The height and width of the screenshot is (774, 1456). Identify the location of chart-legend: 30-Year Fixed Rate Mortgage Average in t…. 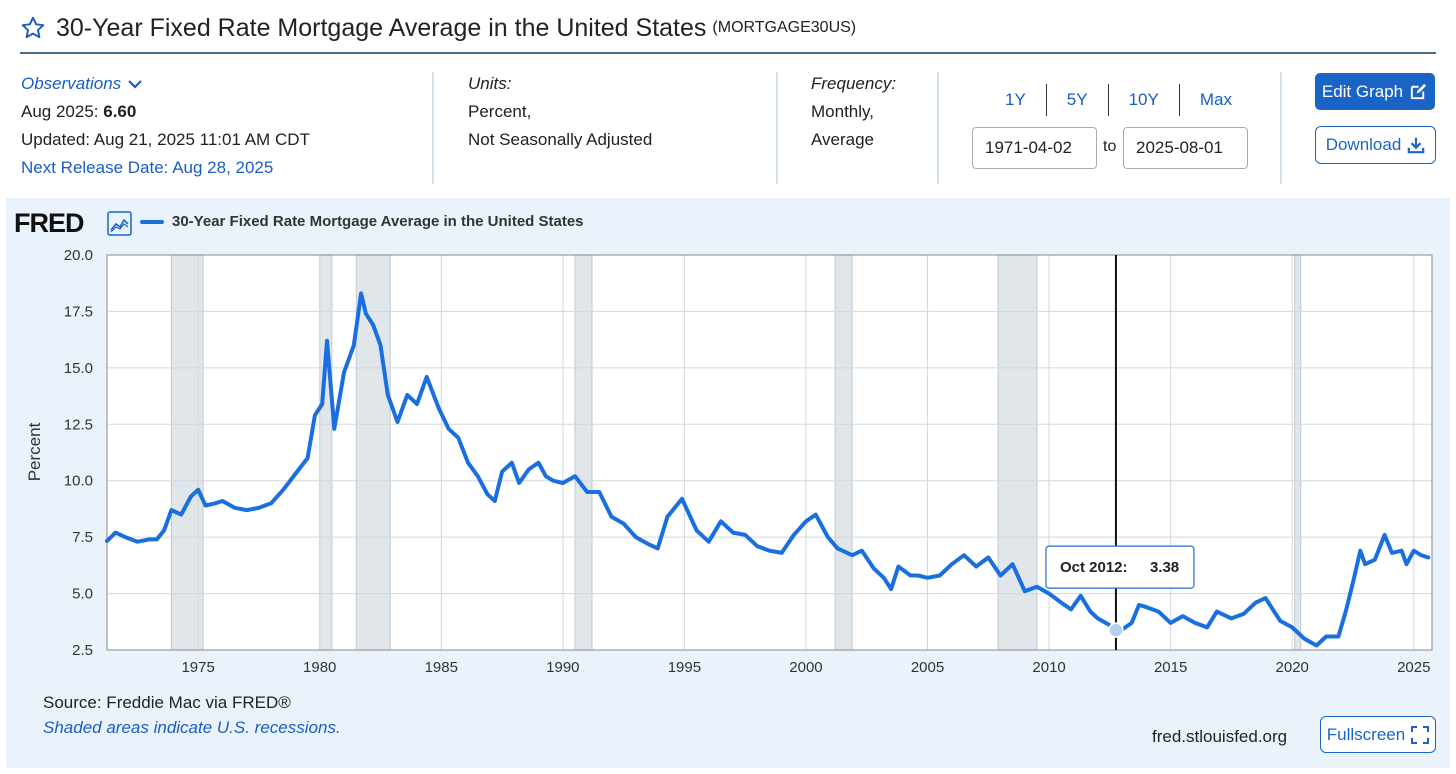
(362, 221).